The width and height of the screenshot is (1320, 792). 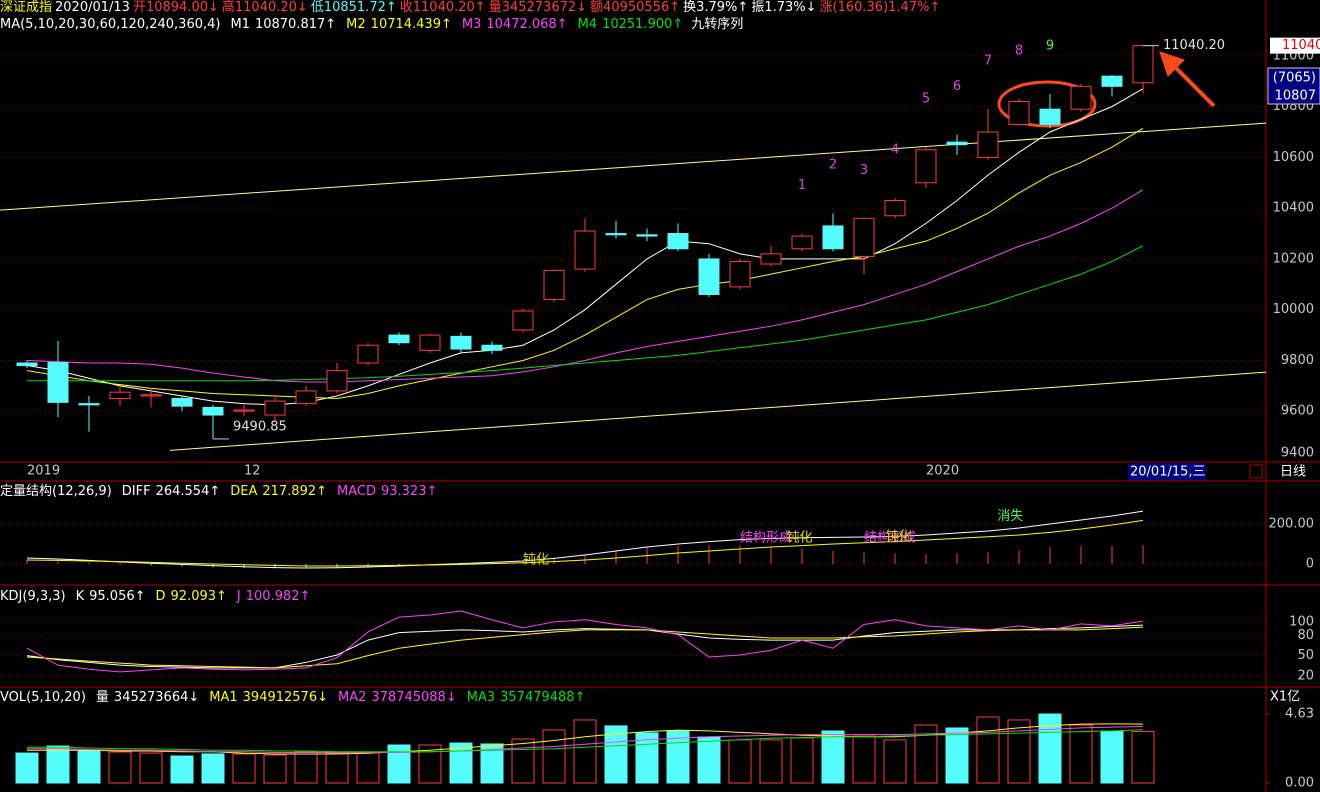 What do you see at coordinates (1285, 697) in the screenshot?
I see `unit-label: X1亿` at bounding box center [1285, 697].